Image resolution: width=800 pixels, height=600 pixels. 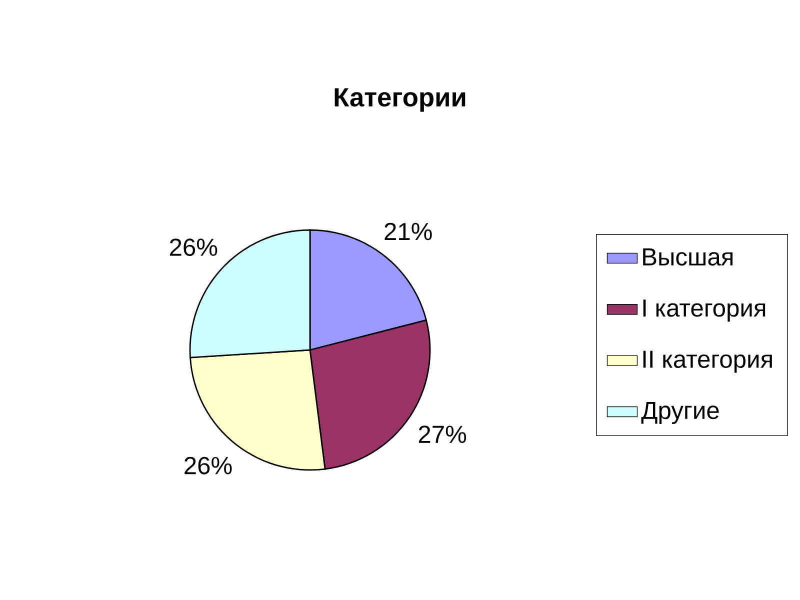 What do you see at coordinates (688, 257) in the screenshot?
I see `legend-label: Высшая` at bounding box center [688, 257].